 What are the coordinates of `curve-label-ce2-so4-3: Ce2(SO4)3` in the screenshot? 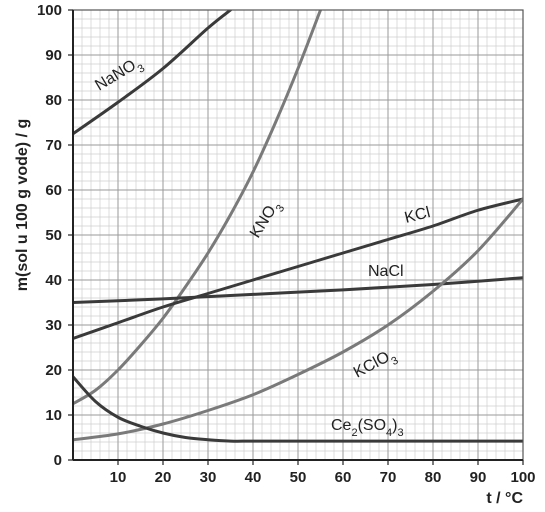 It's located at (367, 428).